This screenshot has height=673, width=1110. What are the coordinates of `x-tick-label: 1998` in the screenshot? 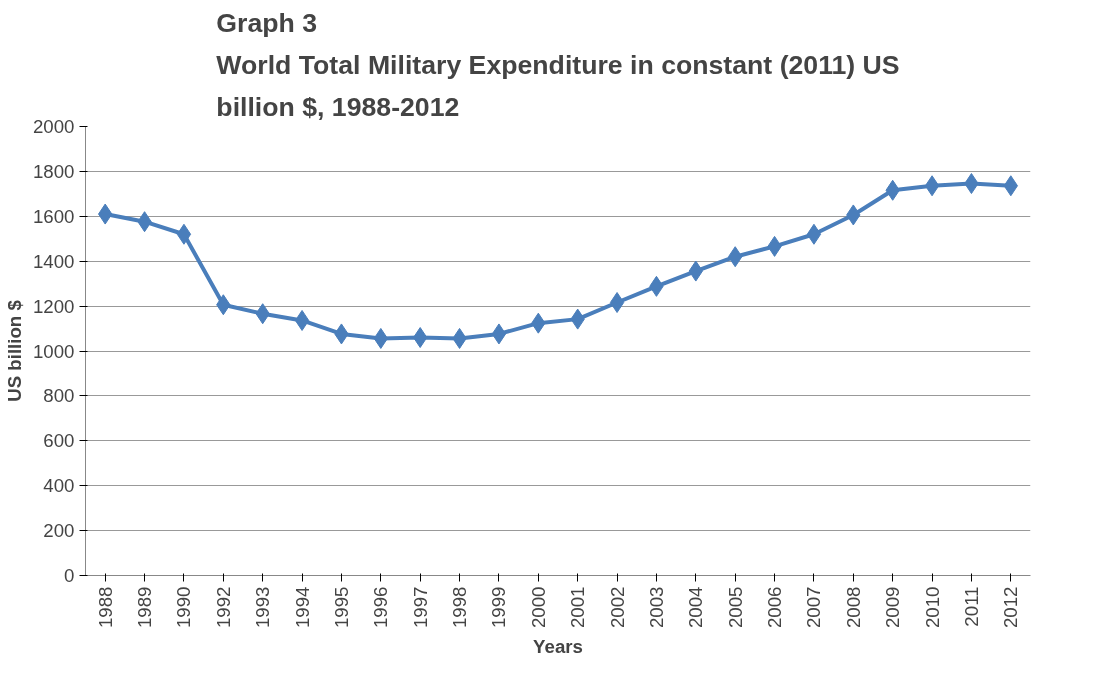 It's located at (460, 607).